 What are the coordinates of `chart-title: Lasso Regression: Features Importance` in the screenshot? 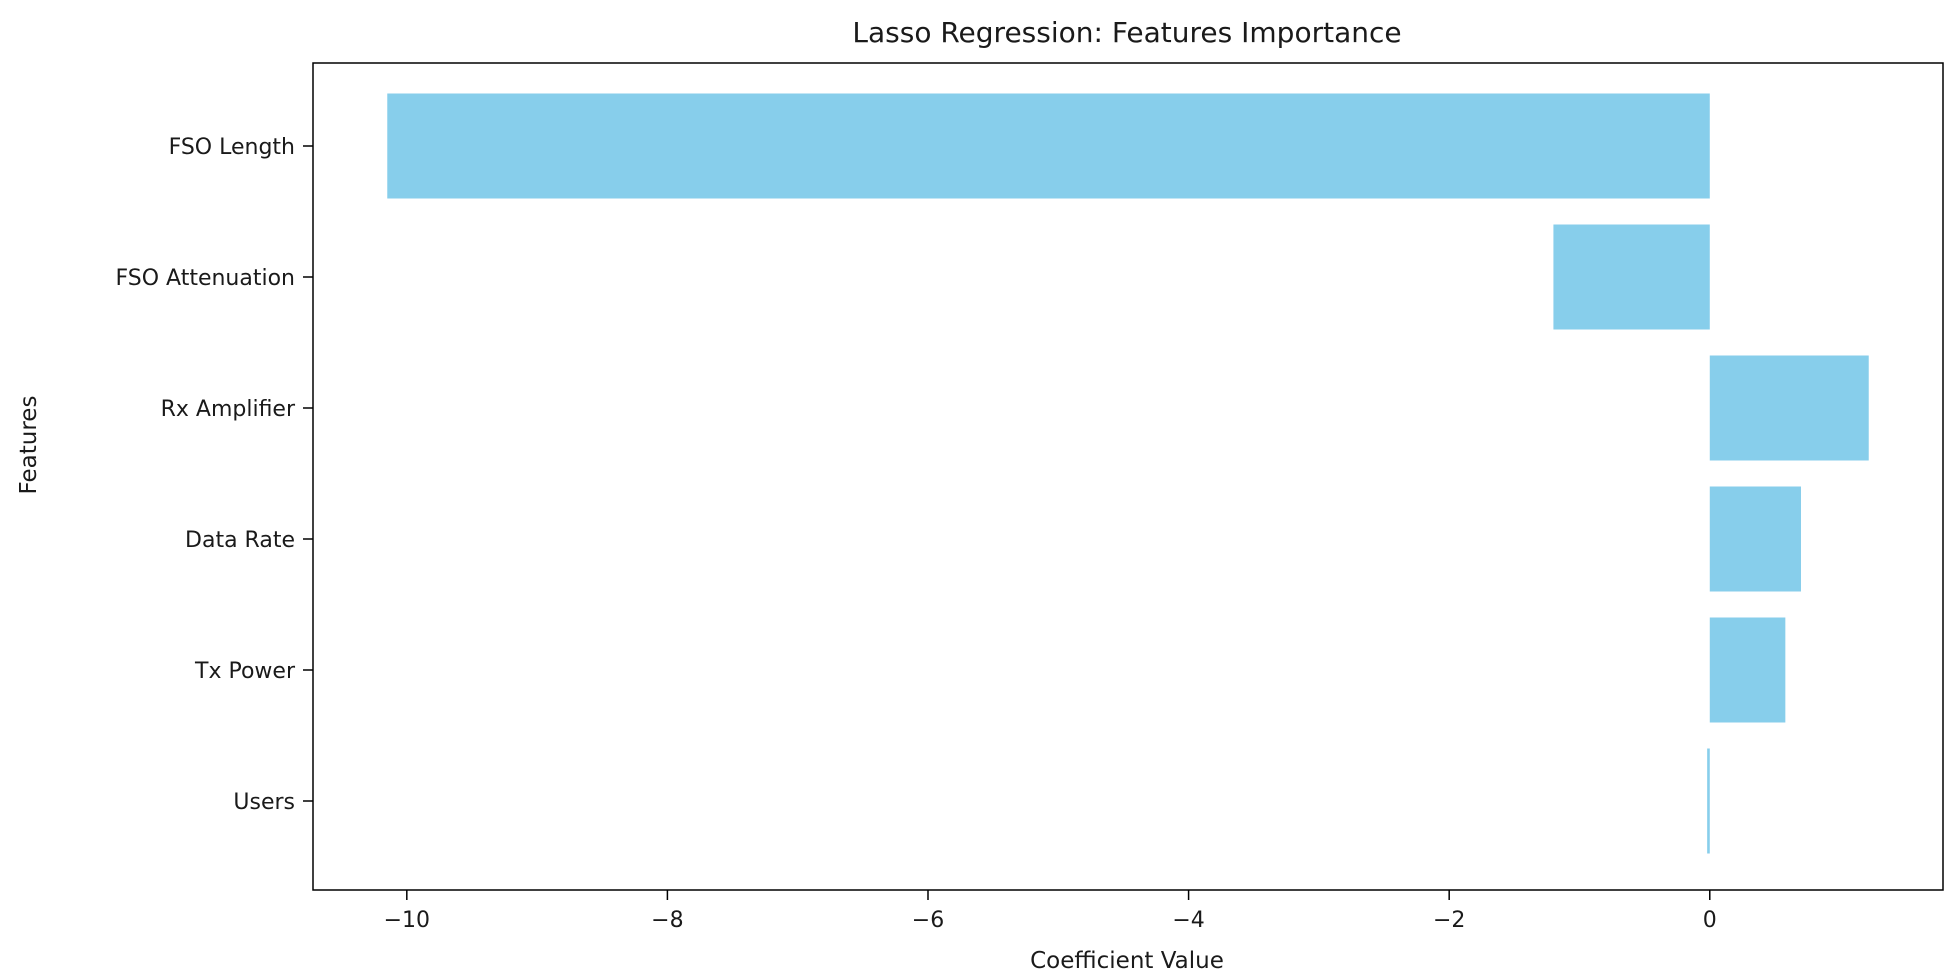 It's located at (1126, 32).